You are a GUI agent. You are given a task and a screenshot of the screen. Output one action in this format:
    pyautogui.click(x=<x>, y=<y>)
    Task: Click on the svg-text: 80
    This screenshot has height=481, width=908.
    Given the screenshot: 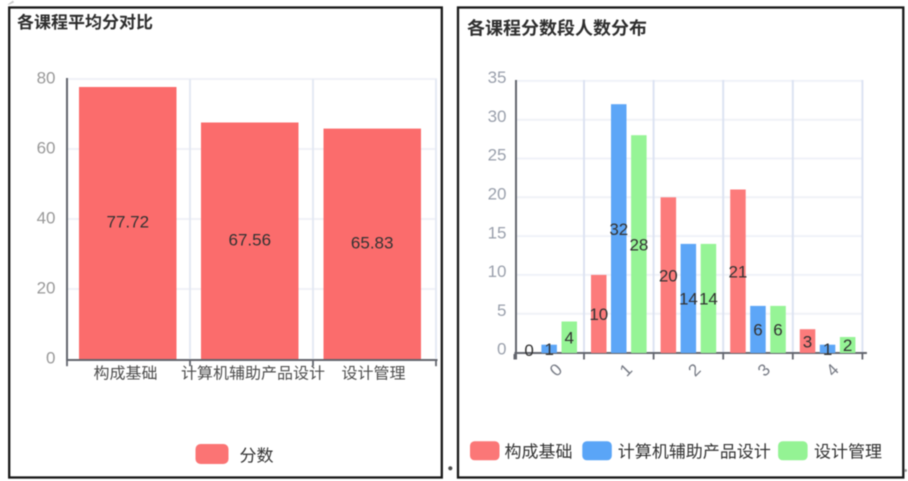 What is the action you would take?
    pyautogui.click(x=46, y=77)
    